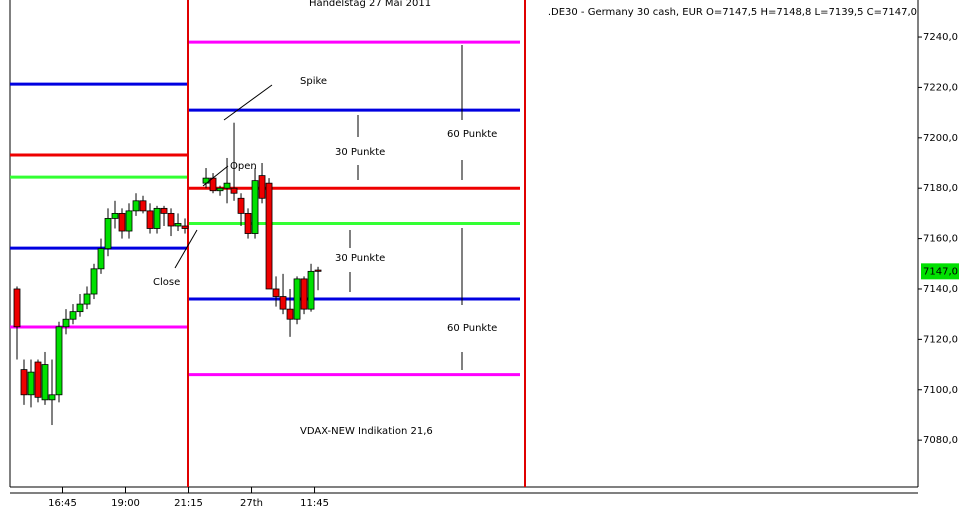  Describe the element at coordinates (313, 81) in the screenshot. I see `annotation: Spike` at that location.